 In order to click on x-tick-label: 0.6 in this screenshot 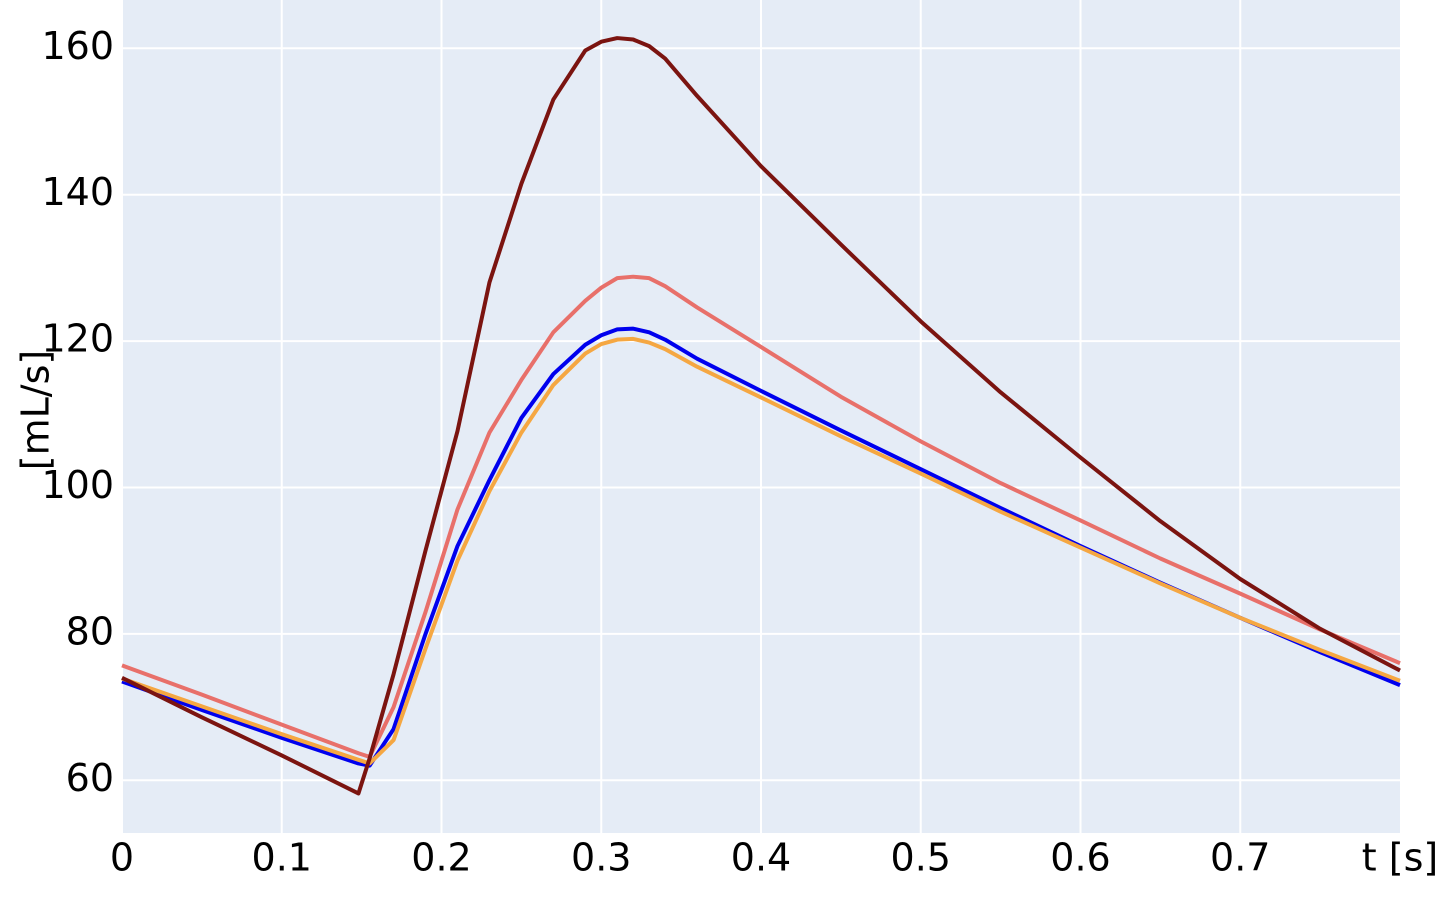, I will do `click(1080, 858)`.